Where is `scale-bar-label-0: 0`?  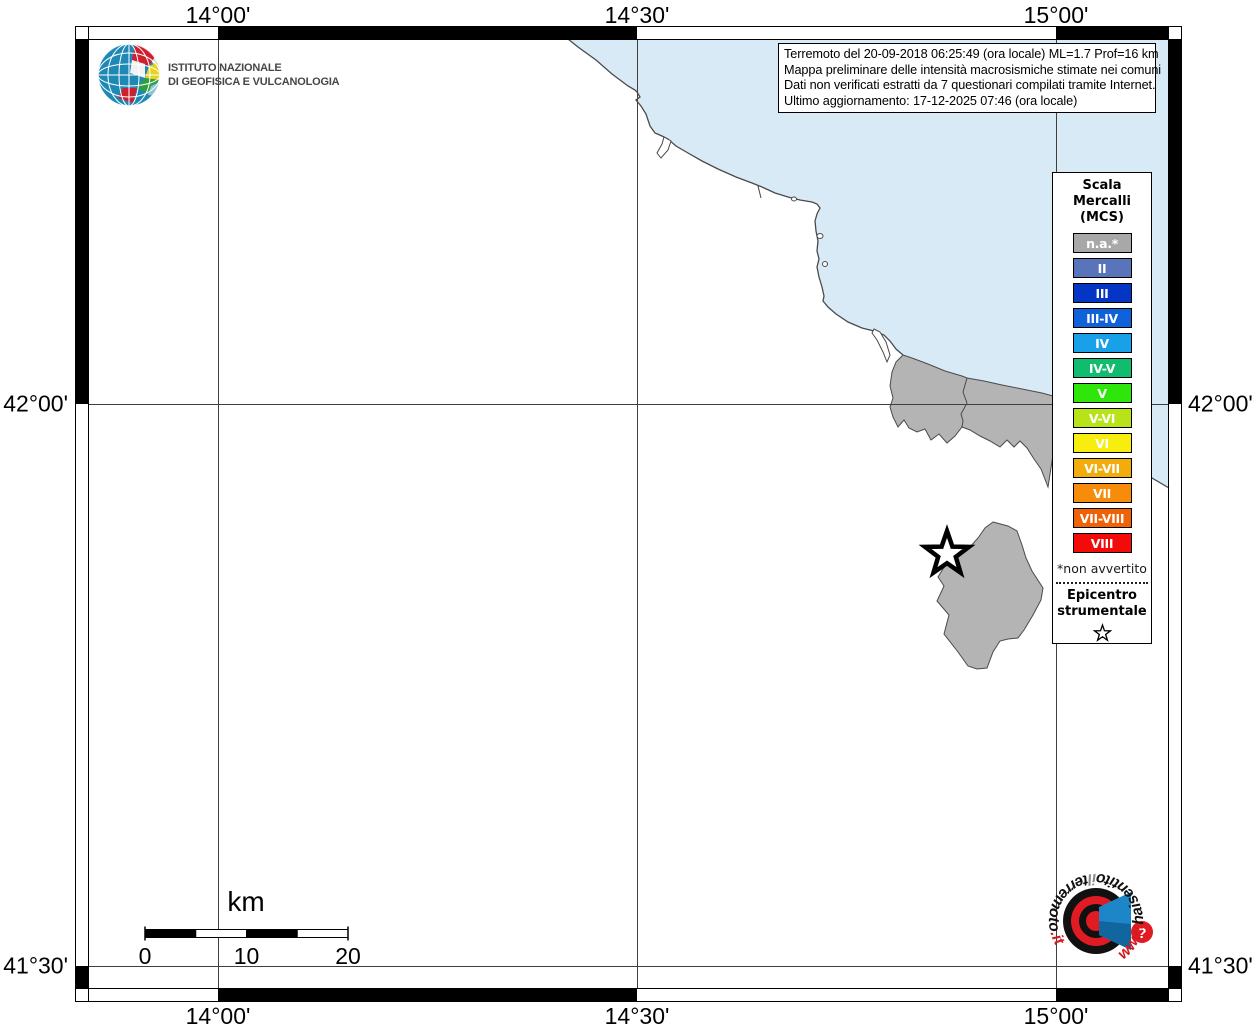
scale-bar-label-0: 0 is located at coordinates (145, 956).